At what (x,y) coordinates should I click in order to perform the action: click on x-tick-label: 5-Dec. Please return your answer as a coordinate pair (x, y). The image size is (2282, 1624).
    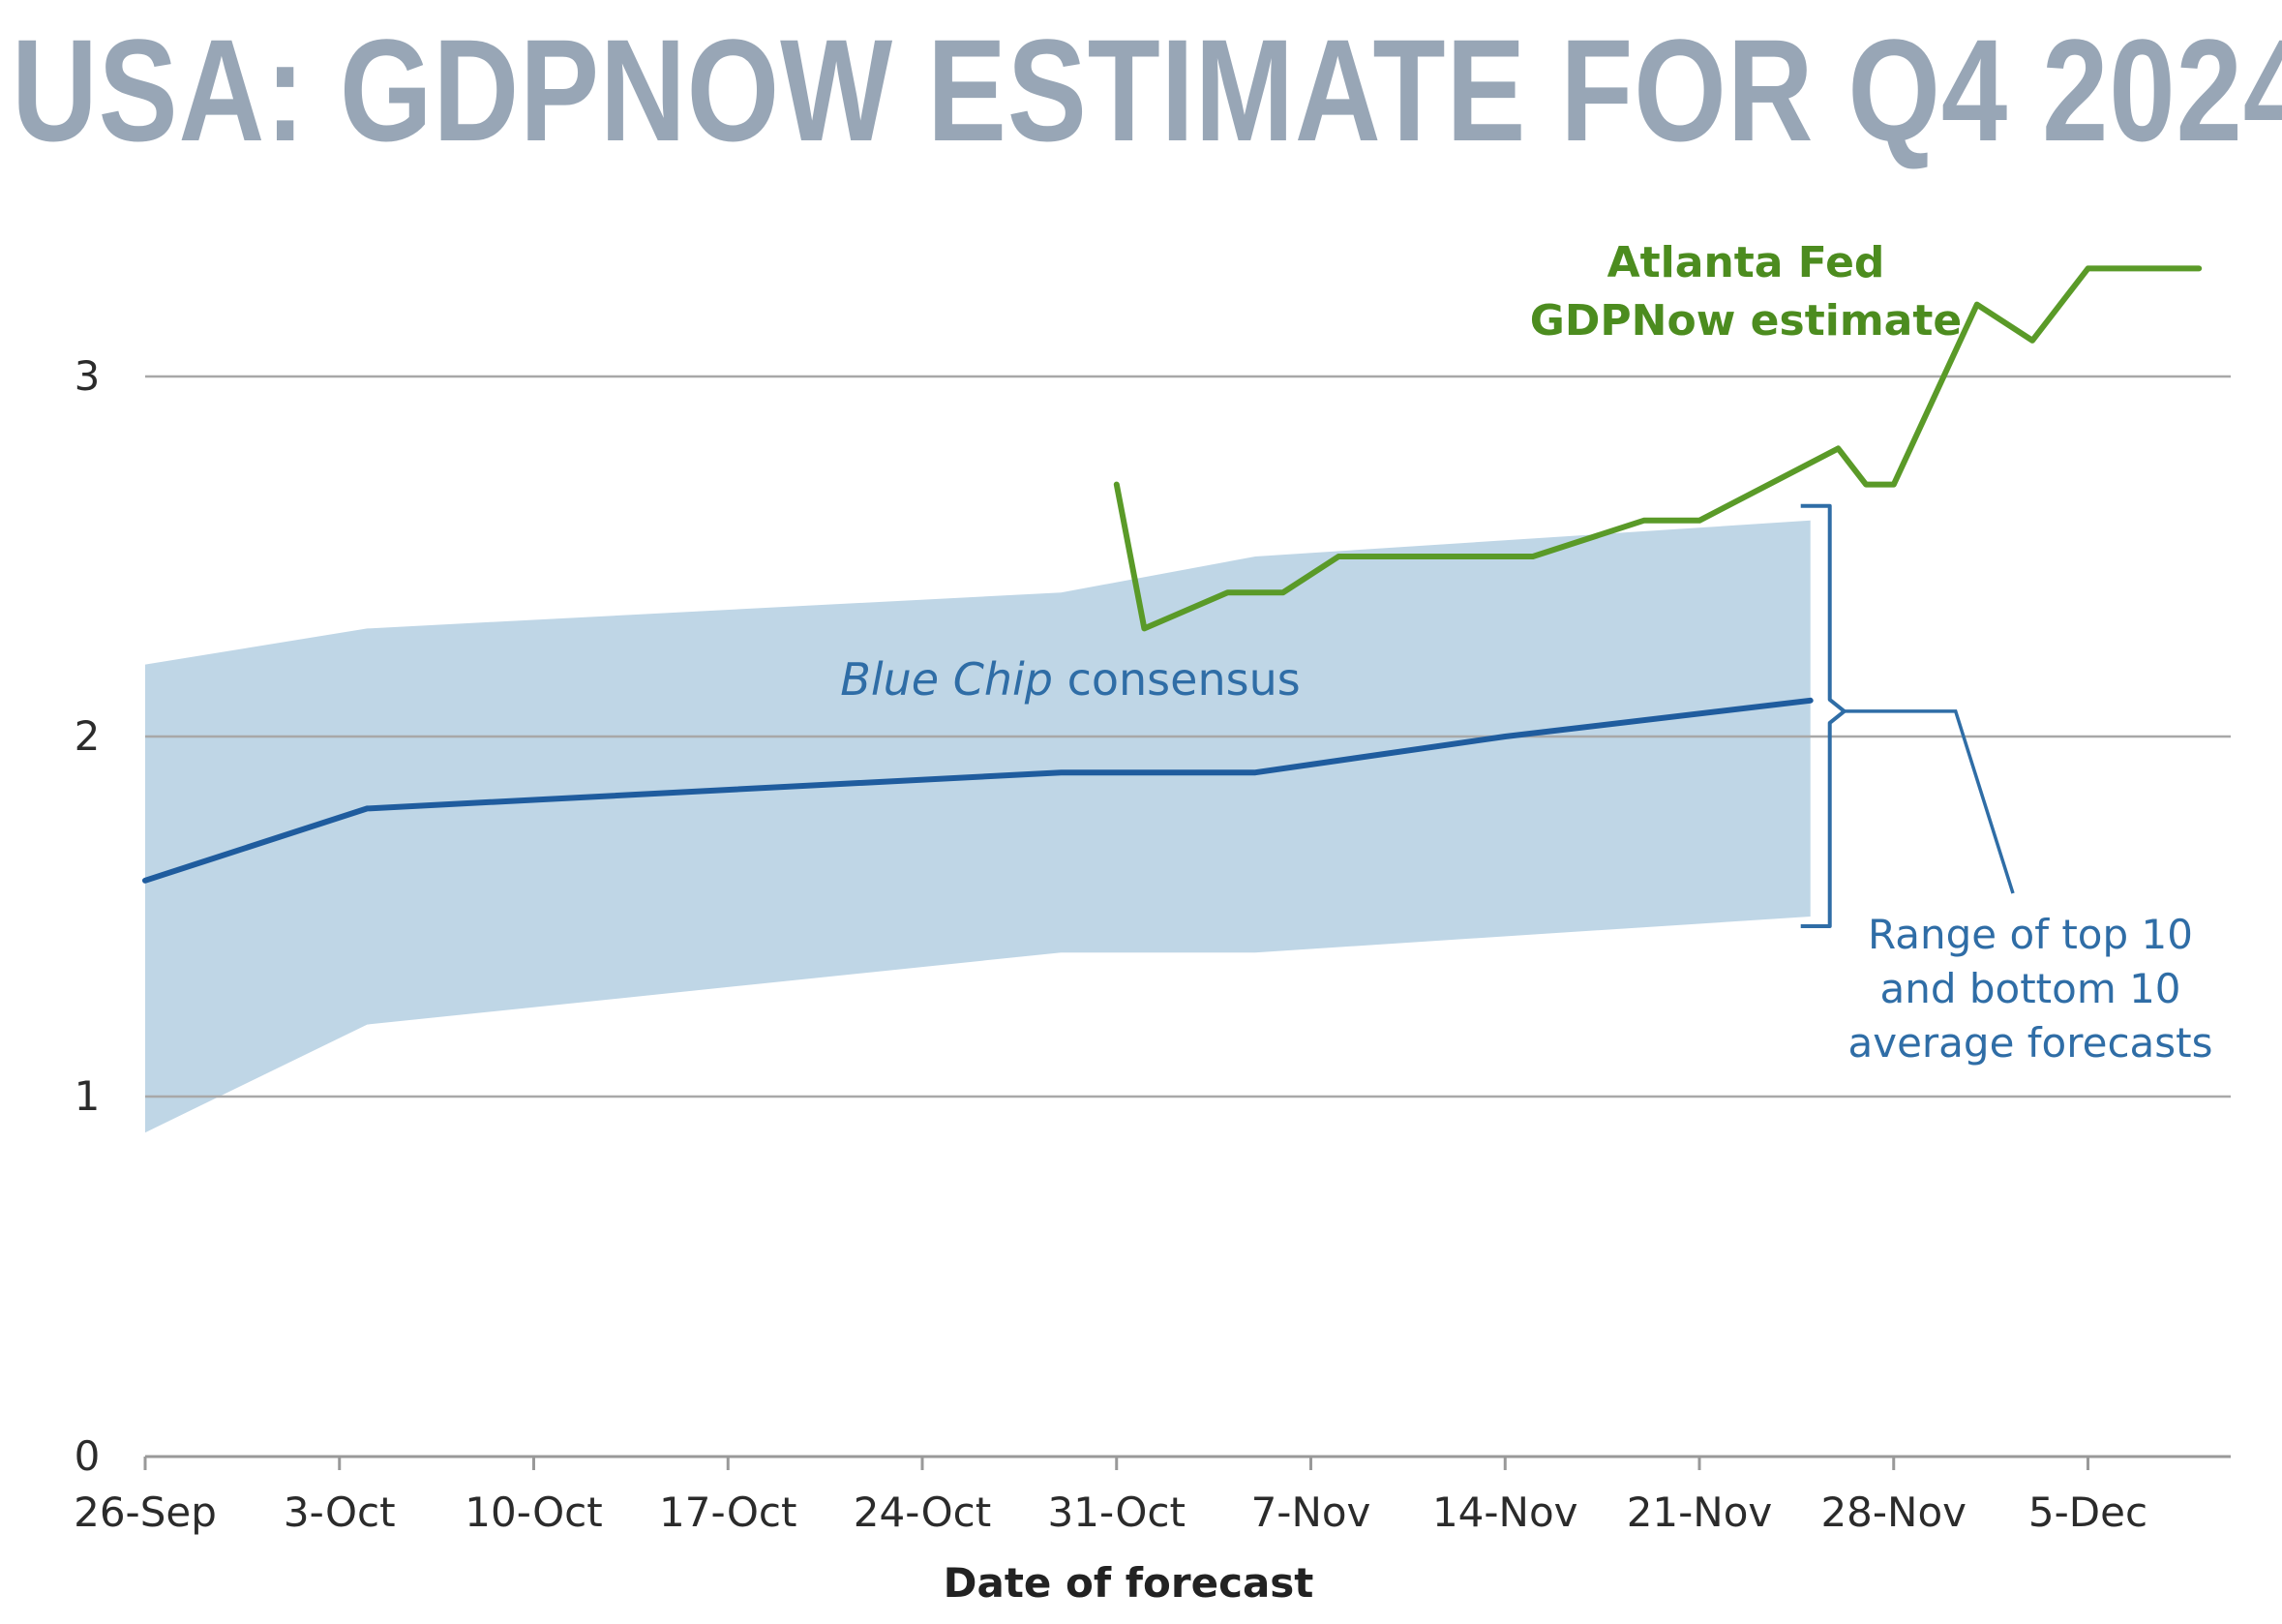
    Looking at the image, I should click on (2088, 1513).